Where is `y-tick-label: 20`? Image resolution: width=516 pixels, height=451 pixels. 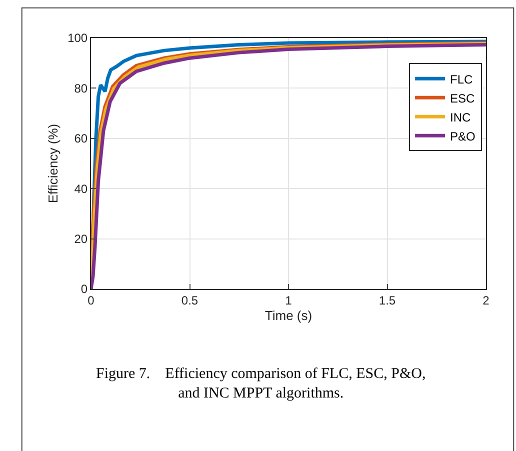 y-tick-label: 20 is located at coordinates (81, 239).